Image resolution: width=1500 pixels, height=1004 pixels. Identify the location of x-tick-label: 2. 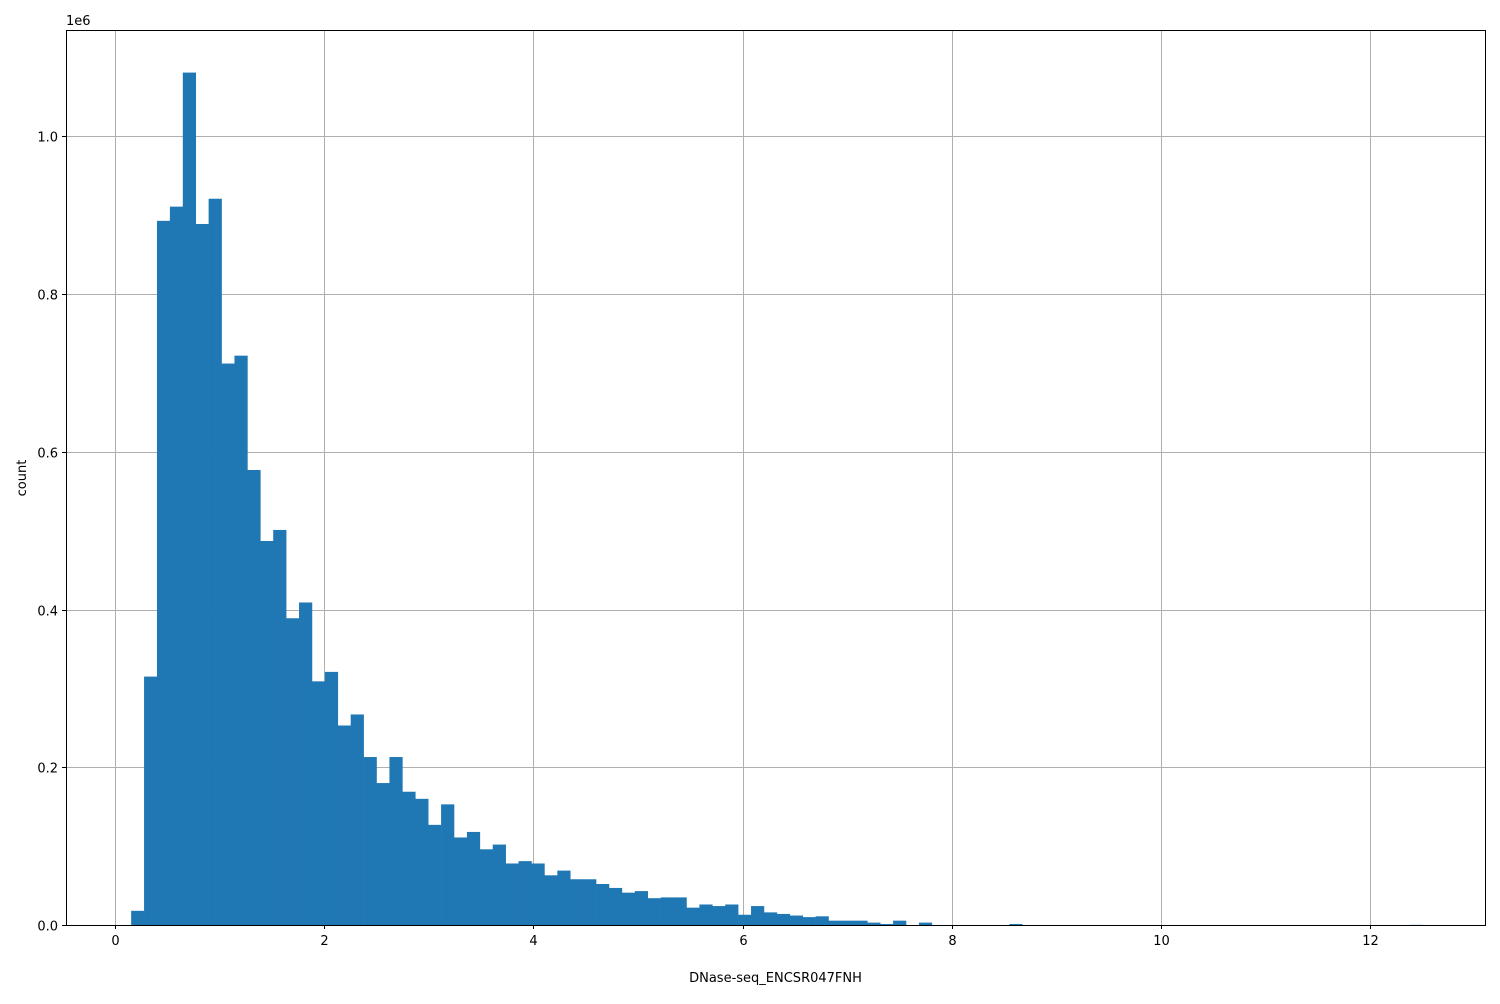
(324, 941).